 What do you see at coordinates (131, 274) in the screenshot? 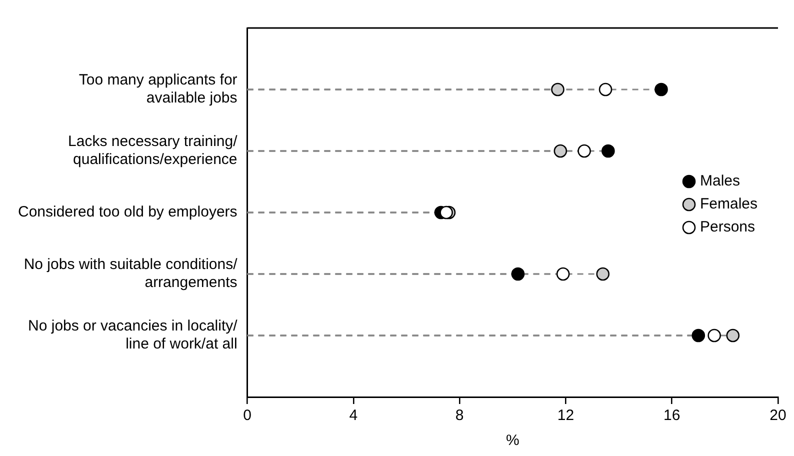
I see `y-tick-label: No jobs with suitable conditions/ arrangements` at bounding box center [131, 274].